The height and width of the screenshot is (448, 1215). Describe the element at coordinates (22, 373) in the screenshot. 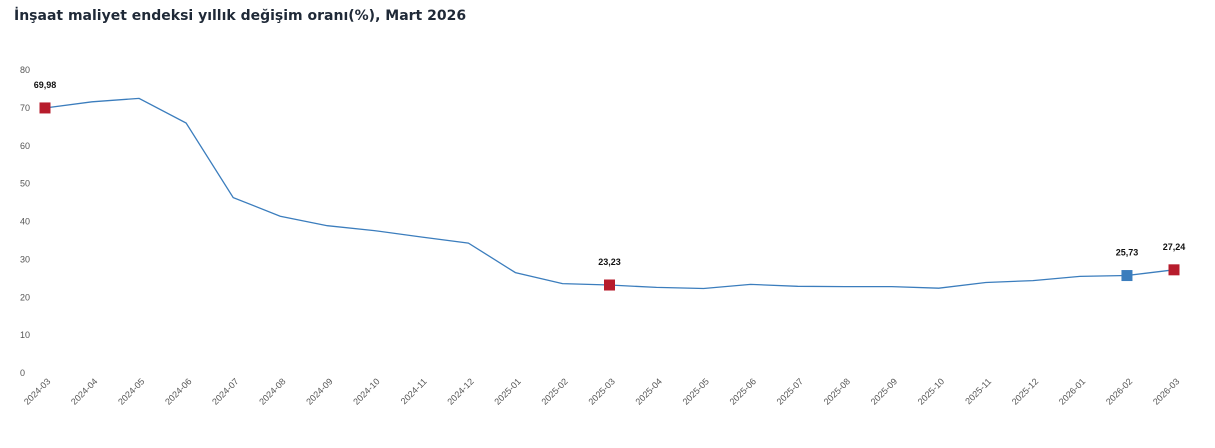

I see `y-tick-label: 0` at that location.